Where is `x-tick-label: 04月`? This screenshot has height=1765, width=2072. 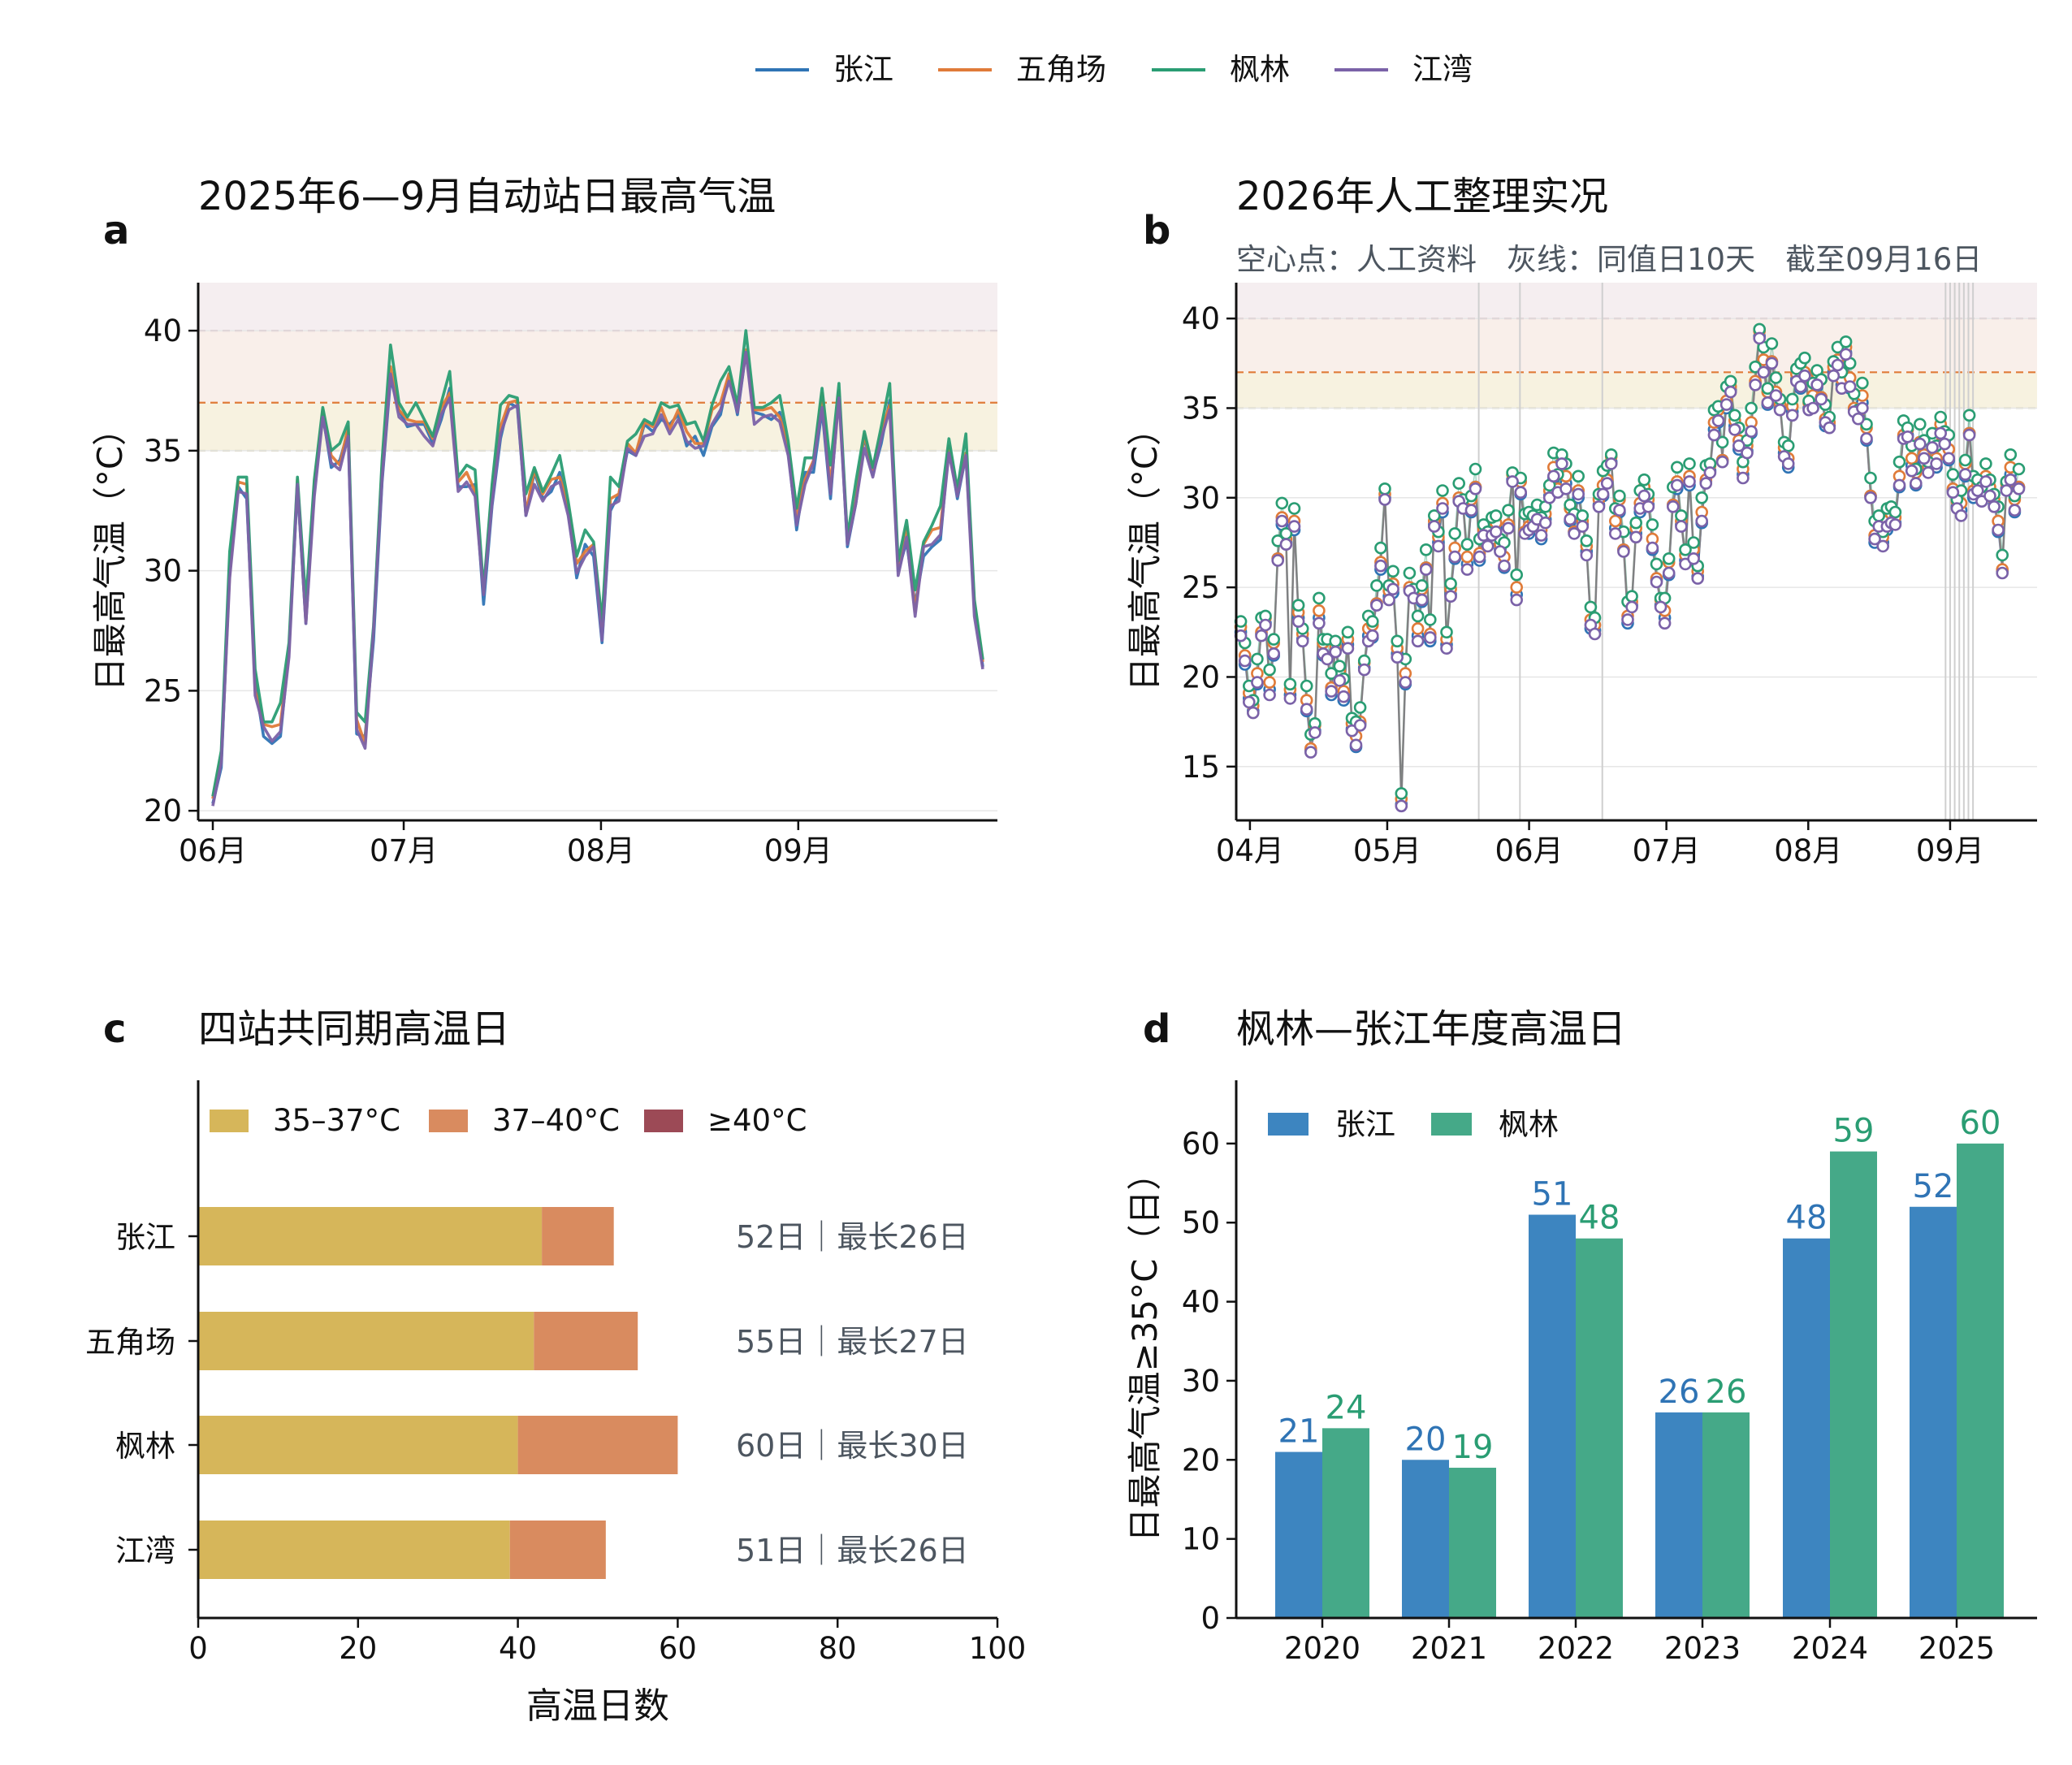 x-tick-label: 04月 is located at coordinates (1250, 850).